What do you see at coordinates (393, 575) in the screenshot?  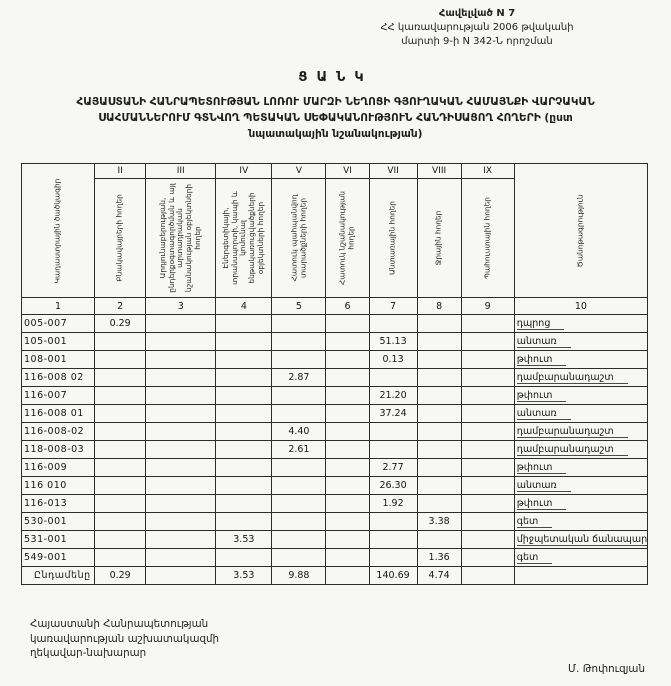 I see `cell-value: 140.69` at bounding box center [393, 575].